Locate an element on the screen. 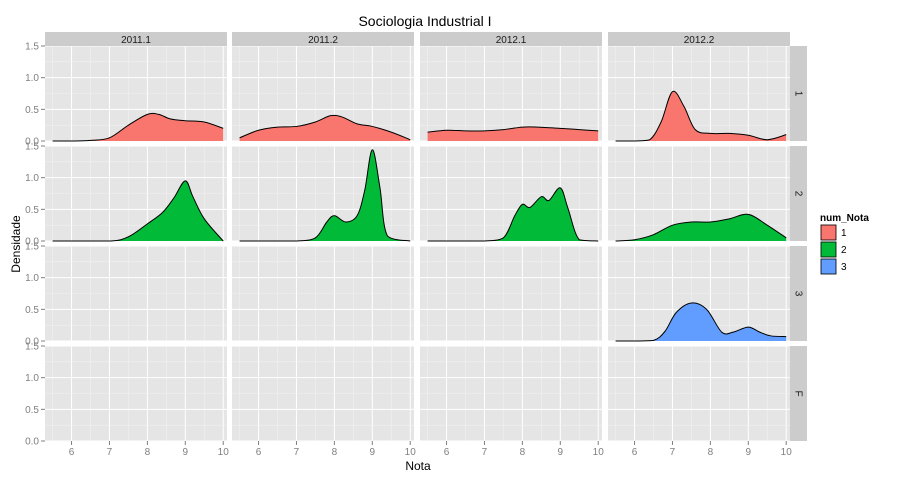 The height and width of the screenshot is (480, 900). legend-label-3: 3 is located at coordinates (844, 267).